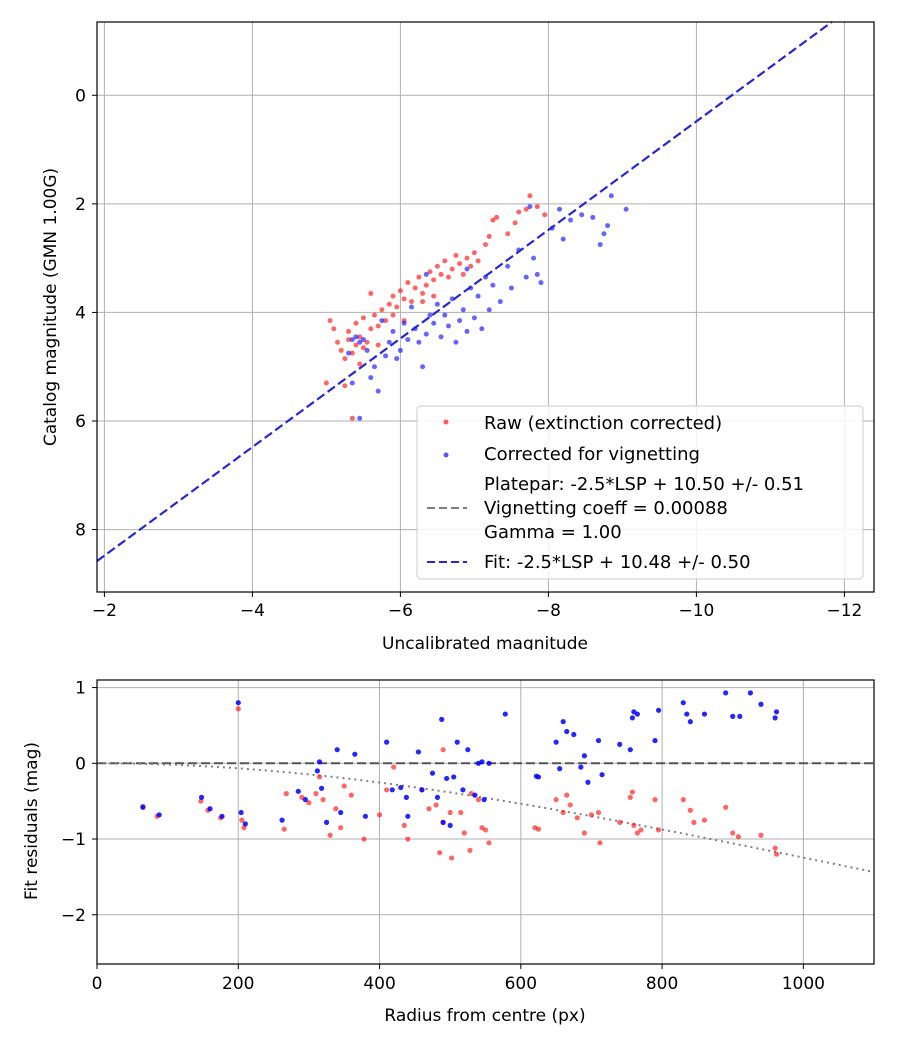 This screenshot has width=900, height=1050. I want to click on legend-corrected-marker, so click(446, 455).